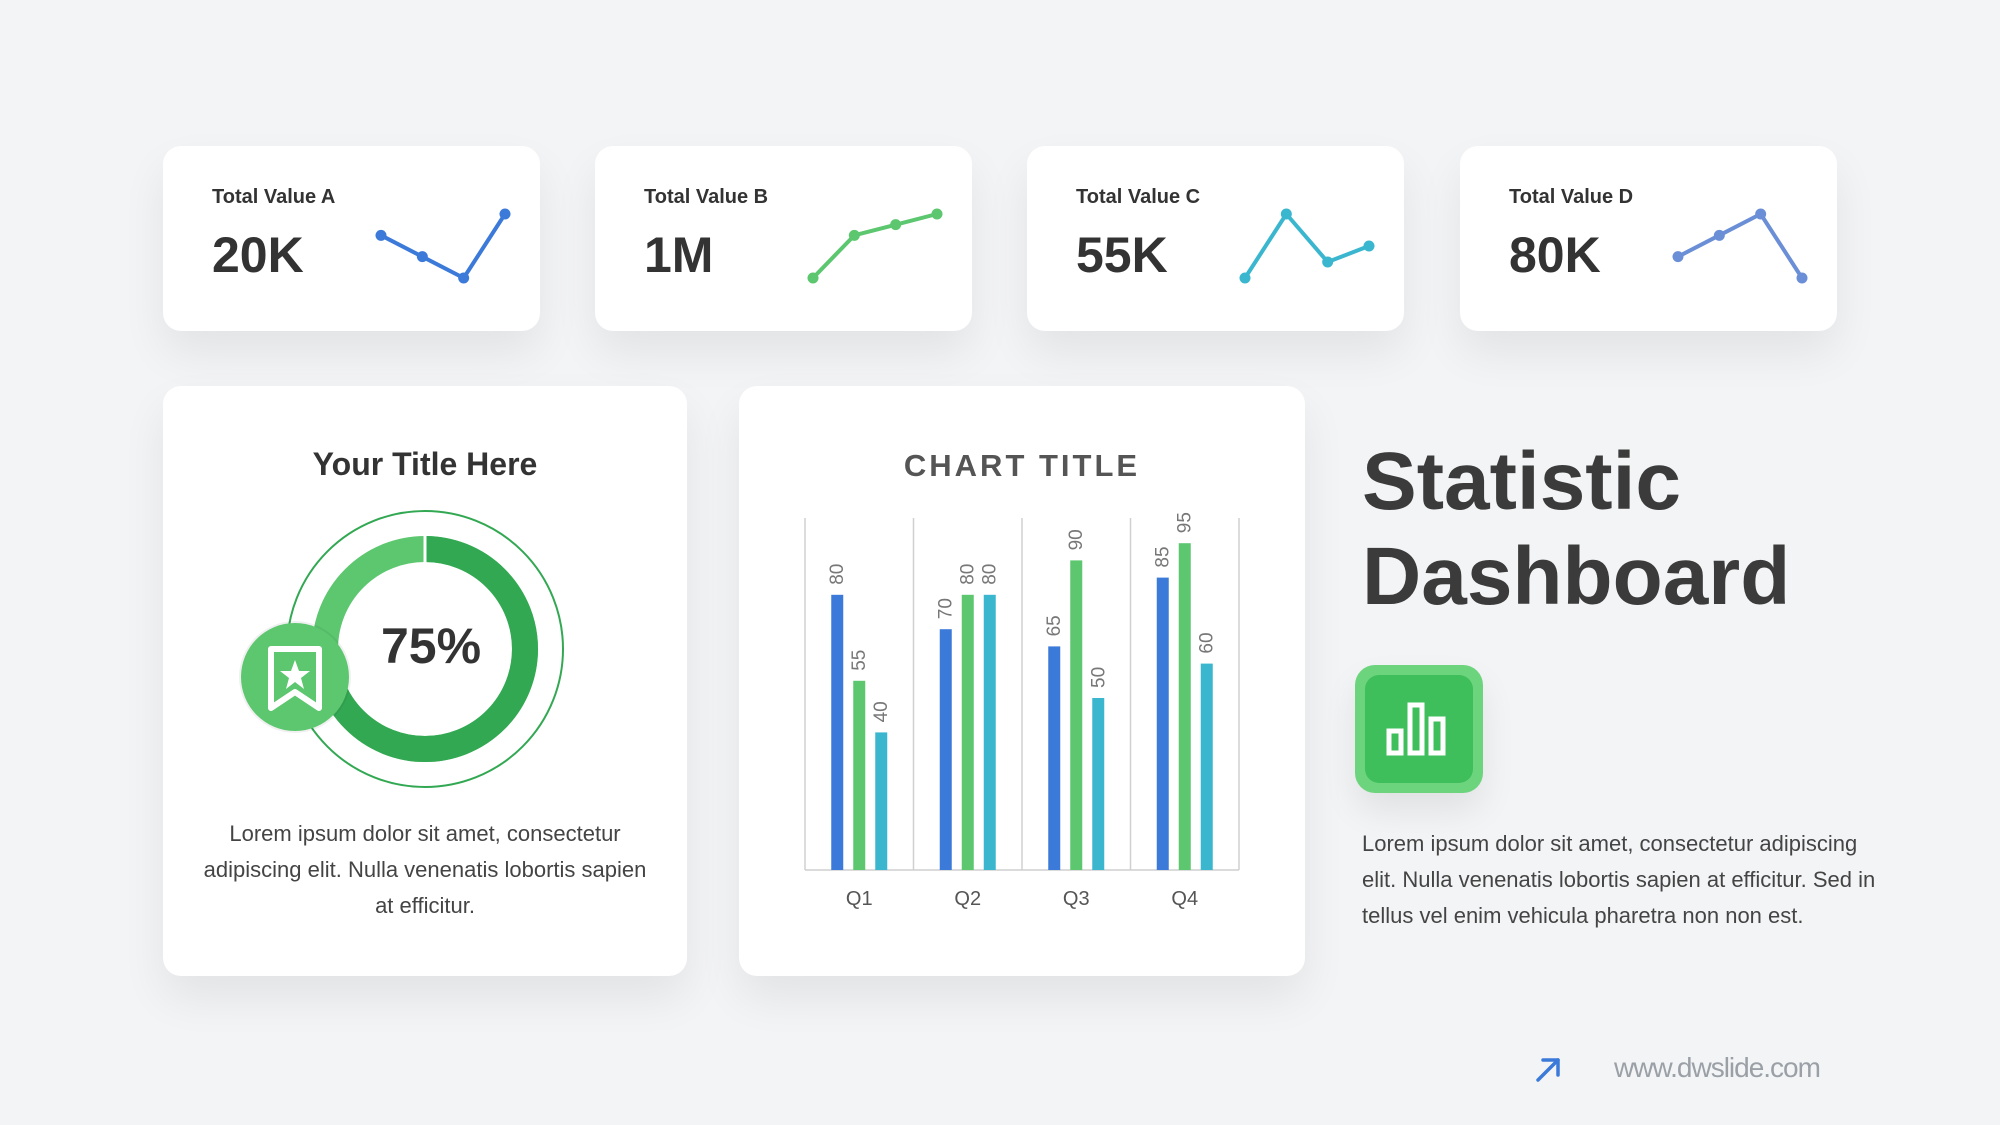 The image size is (2000, 1125). I want to click on chart-data-label: 55, so click(859, 660).